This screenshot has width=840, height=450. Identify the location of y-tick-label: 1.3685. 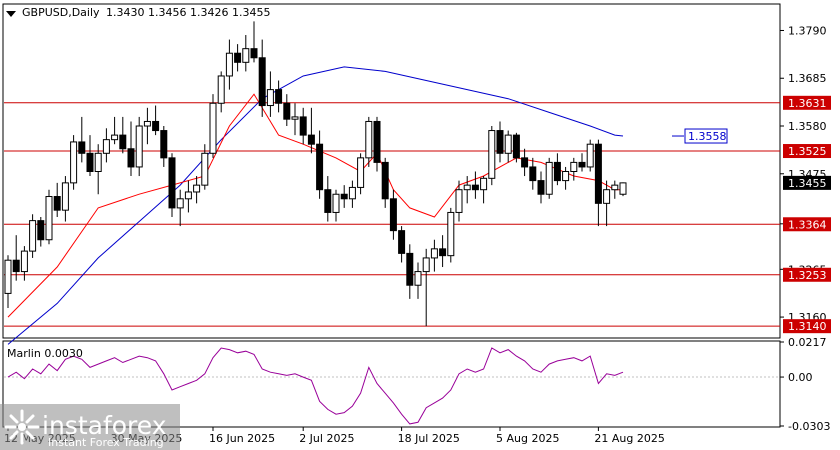
(807, 78).